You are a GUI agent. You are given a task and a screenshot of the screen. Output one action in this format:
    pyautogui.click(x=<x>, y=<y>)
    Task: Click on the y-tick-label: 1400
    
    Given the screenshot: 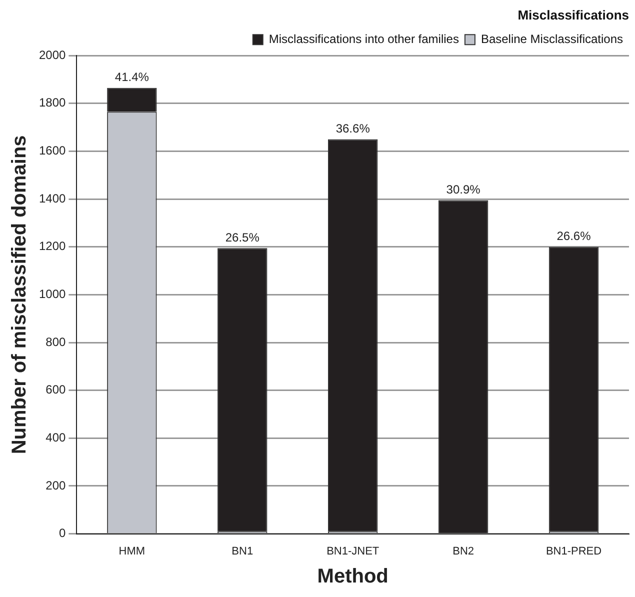 What is the action you would take?
    pyautogui.click(x=52, y=198)
    